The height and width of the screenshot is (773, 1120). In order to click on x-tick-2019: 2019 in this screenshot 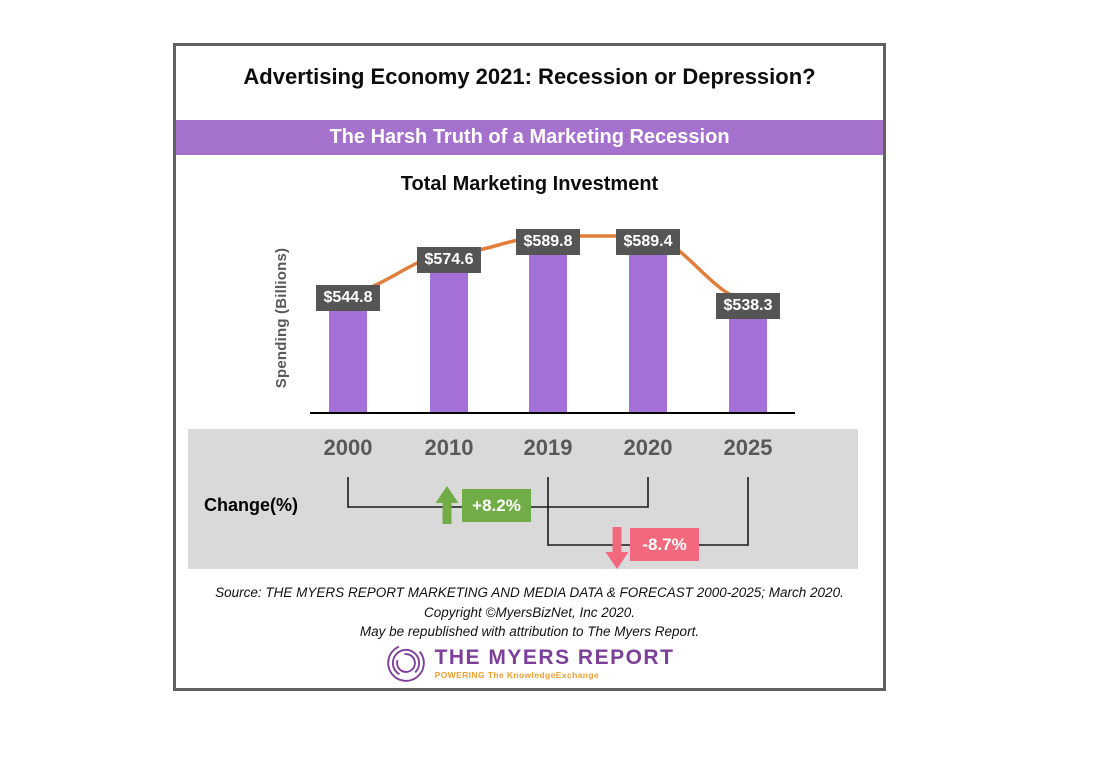, I will do `click(548, 447)`.